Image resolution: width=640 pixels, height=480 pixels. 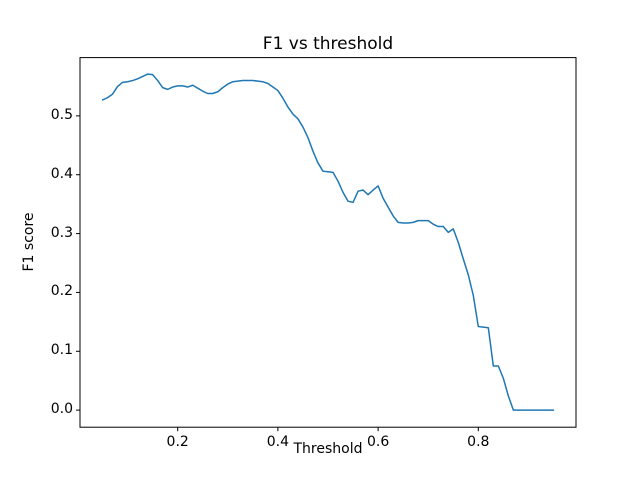 What do you see at coordinates (328, 44) in the screenshot?
I see `chart-title: F1 vs threshold` at bounding box center [328, 44].